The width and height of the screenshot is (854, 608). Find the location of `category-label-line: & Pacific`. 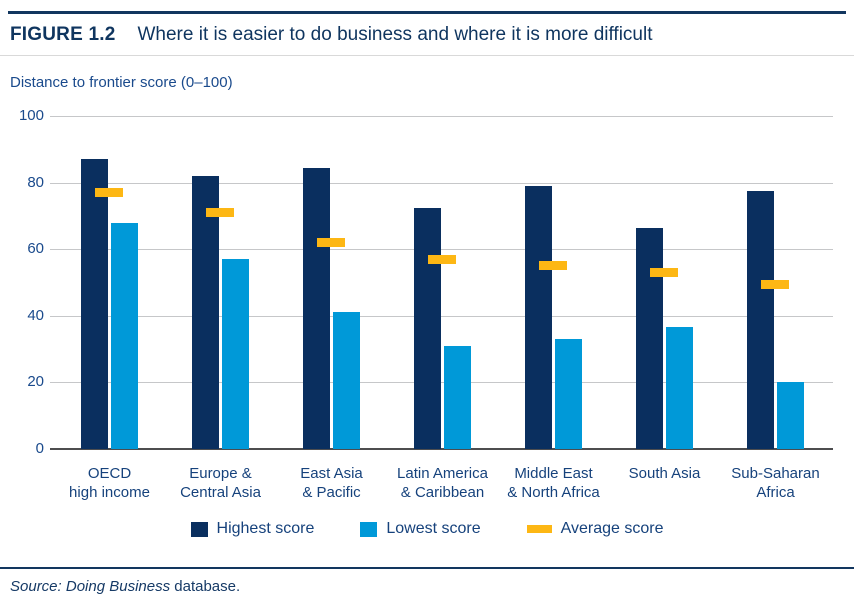

category-label-line: & Pacific is located at coordinates (331, 492).